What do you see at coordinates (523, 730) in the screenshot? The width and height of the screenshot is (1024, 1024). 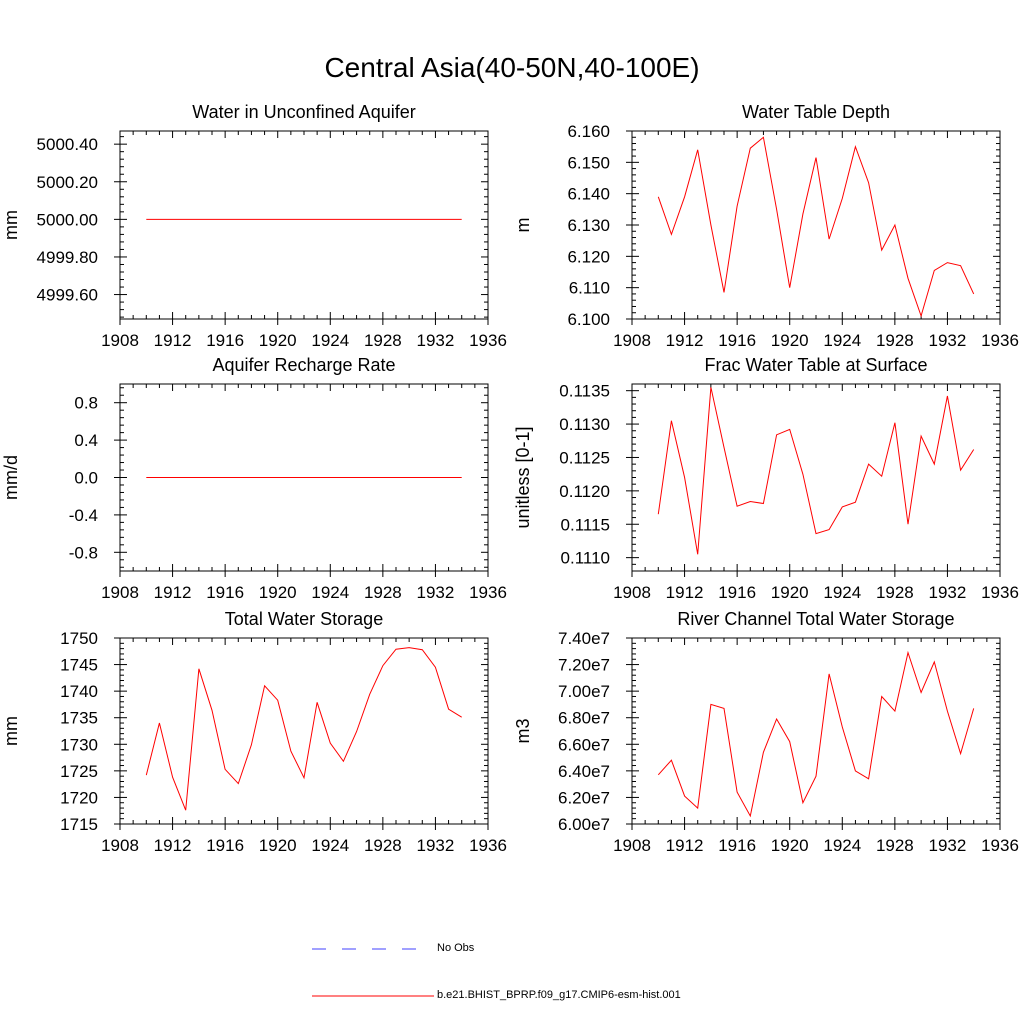 I see `y-axis-label: m3` at bounding box center [523, 730].